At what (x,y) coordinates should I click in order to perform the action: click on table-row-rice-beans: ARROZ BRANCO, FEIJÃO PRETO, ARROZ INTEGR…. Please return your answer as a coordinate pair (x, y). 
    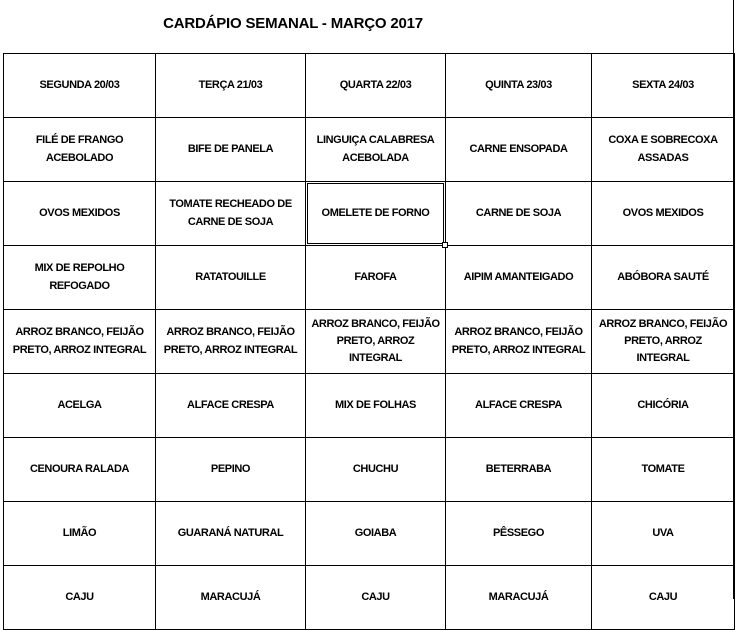
    Looking at the image, I should click on (369, 341).